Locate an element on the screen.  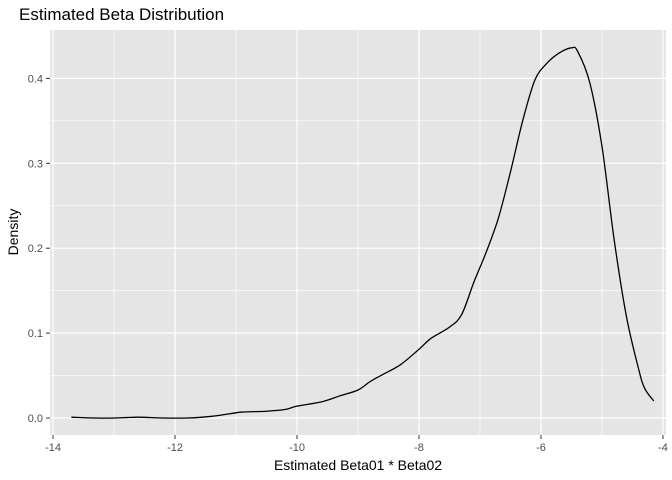
chart-title: Estimated Beta Distribution is located at coordinates (121, 14).